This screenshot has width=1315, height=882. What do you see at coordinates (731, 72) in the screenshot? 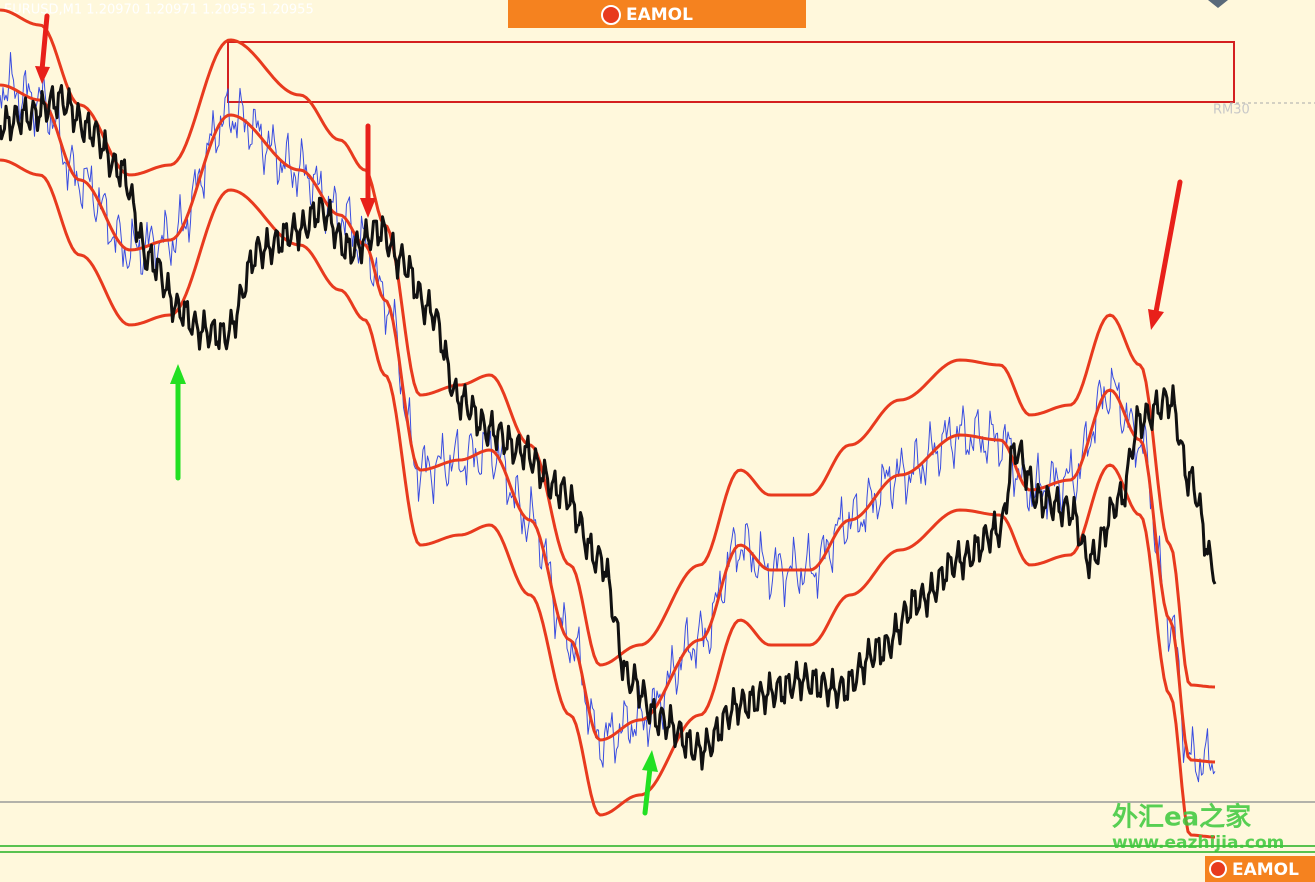
I see `zone-box` at bounding box center [731, 72].